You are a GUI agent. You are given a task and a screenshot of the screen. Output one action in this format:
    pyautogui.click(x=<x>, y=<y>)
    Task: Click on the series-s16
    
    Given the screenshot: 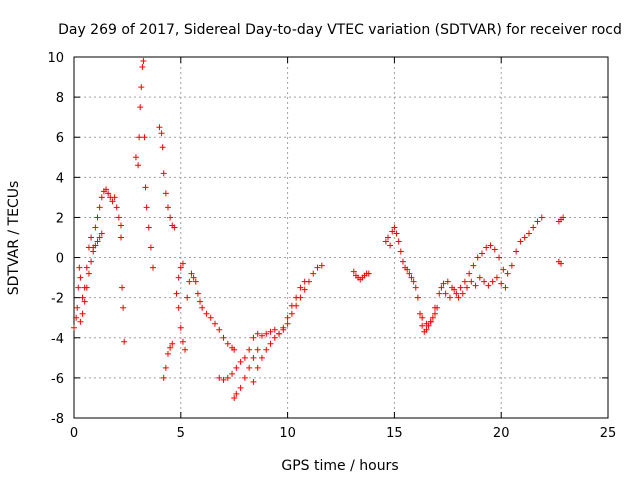 What is the action you would take?
    pyautogui.click(x=473, y=287)
    